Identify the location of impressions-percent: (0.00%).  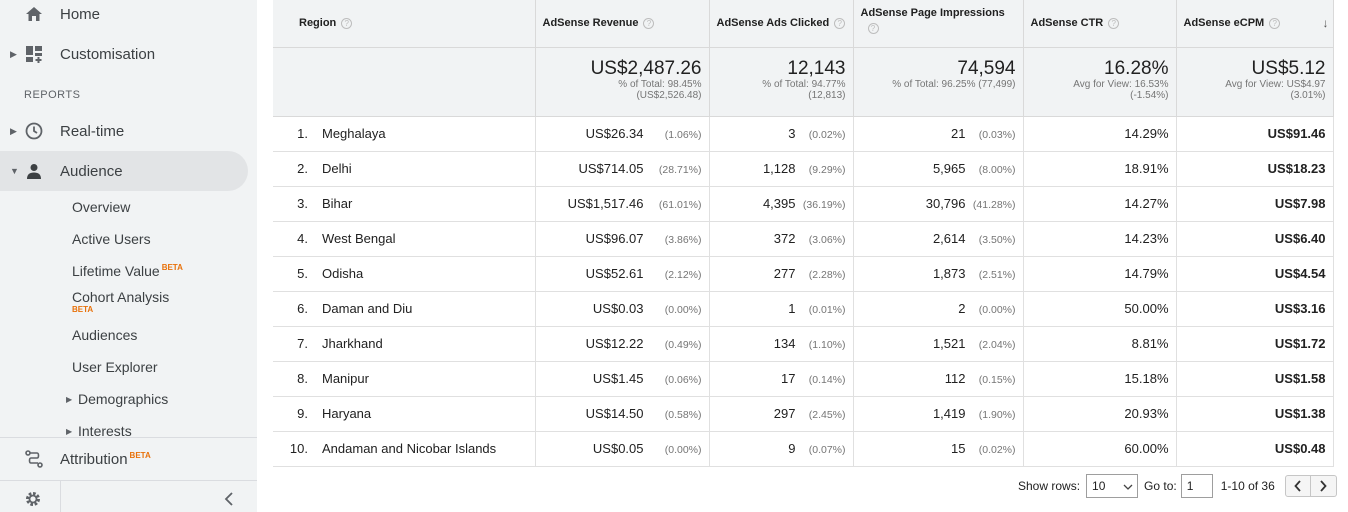
(997, 310).